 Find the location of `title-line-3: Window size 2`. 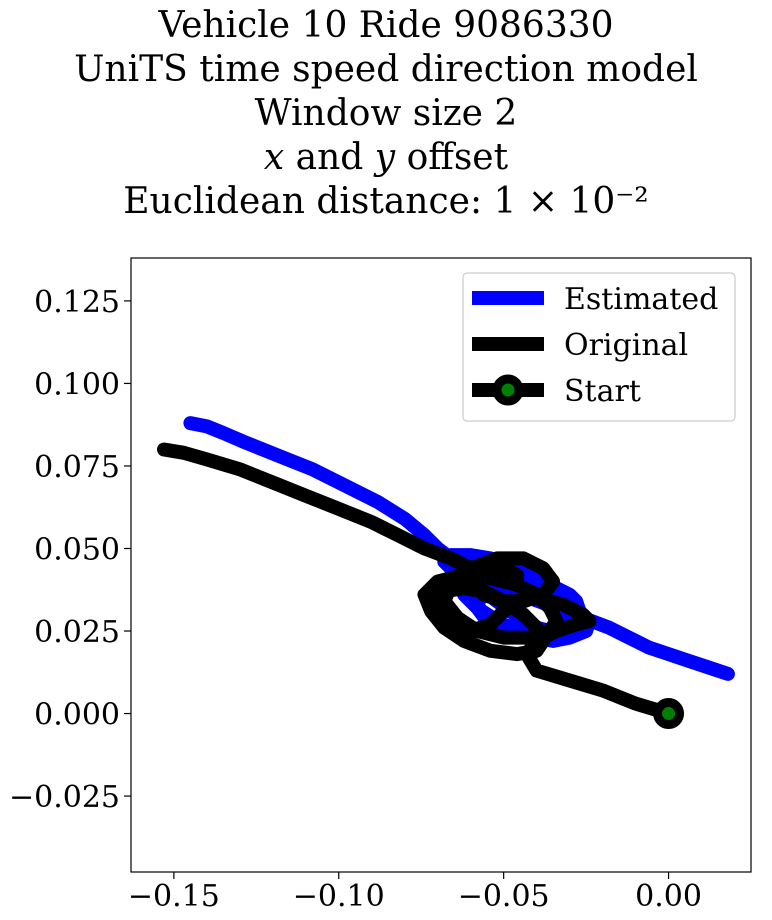

title-line-3: Window size 2 is located at coordinates (386, 113).